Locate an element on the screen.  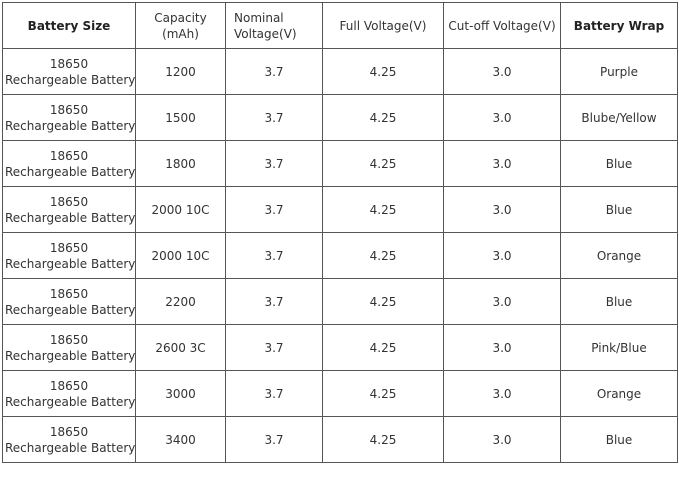
header-cell: Nominal Voltage(V) is located at coordinates (274, 25).